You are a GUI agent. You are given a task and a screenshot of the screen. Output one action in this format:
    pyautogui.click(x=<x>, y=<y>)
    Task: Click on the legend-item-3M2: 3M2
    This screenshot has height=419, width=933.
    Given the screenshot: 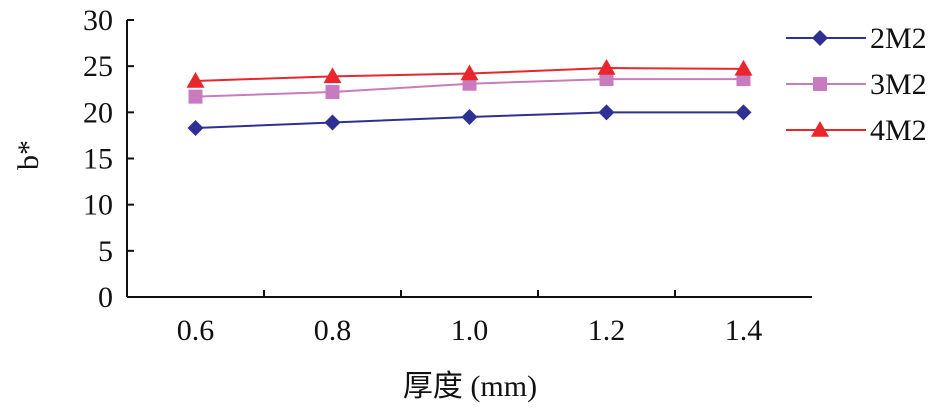 What is the action you would take?
    pyautogui.click(x=856, y=84)
    